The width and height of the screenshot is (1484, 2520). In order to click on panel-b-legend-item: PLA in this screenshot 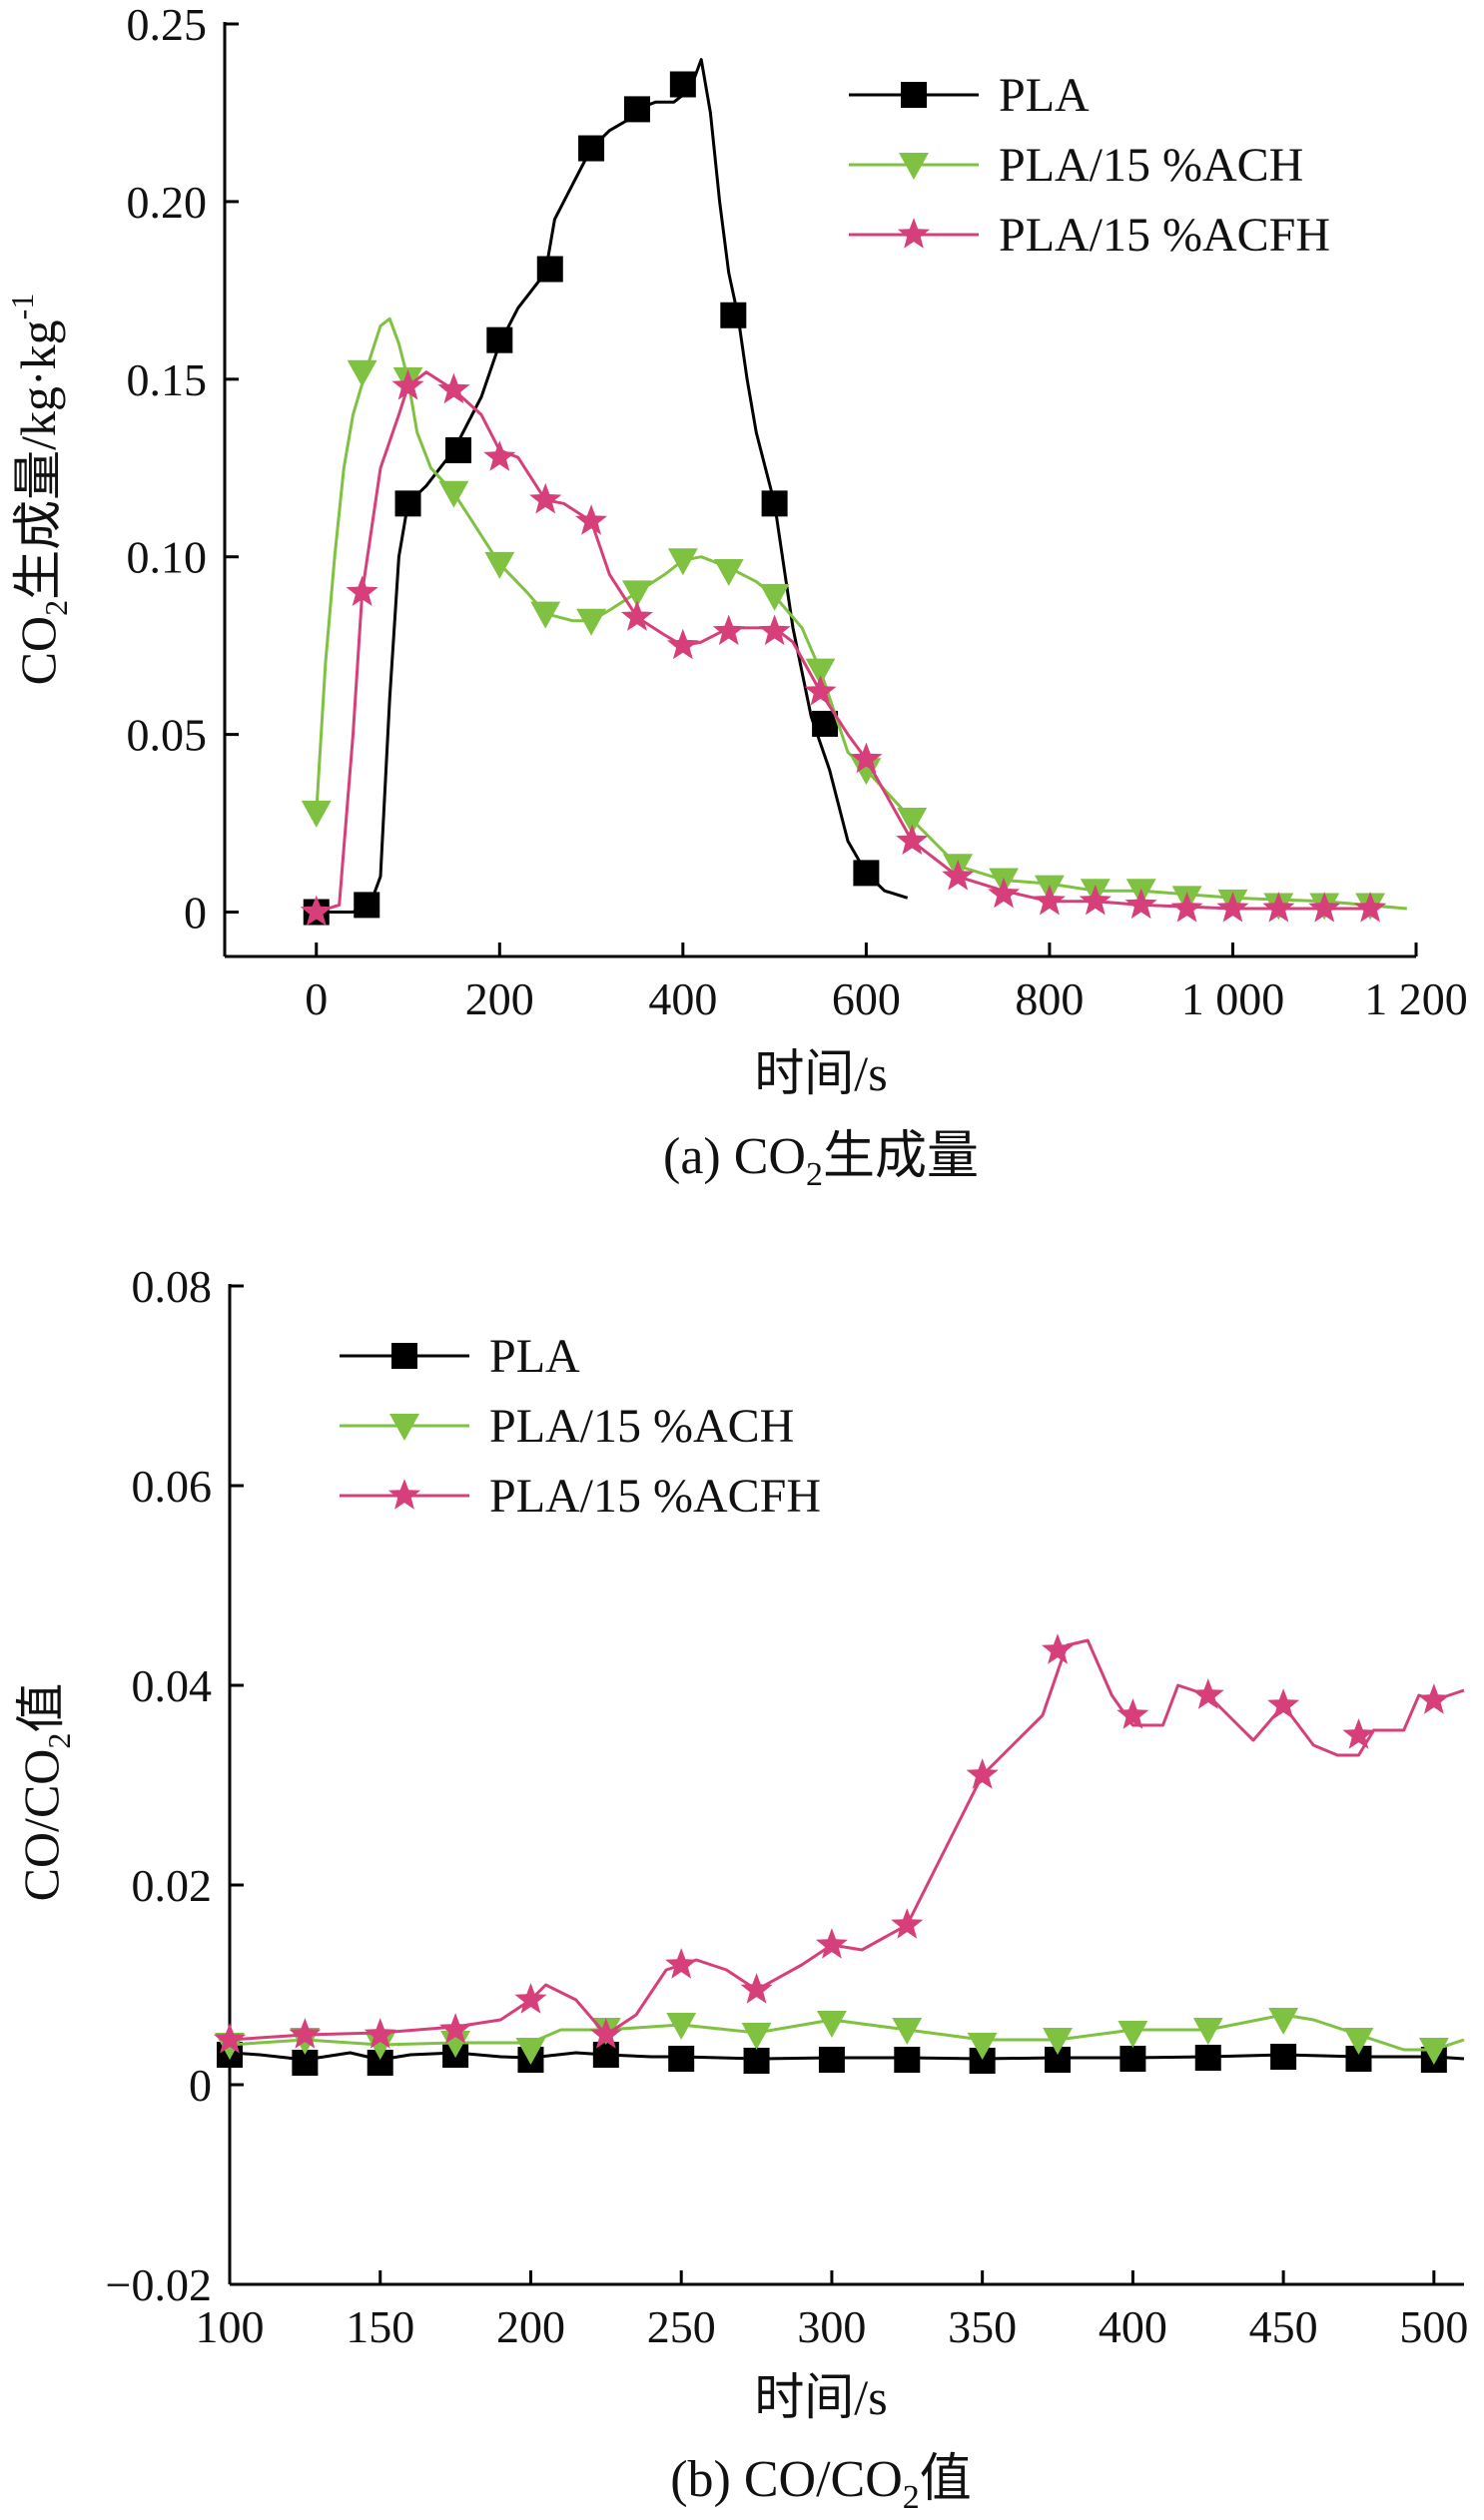, I will do `click(460, 1356)`.